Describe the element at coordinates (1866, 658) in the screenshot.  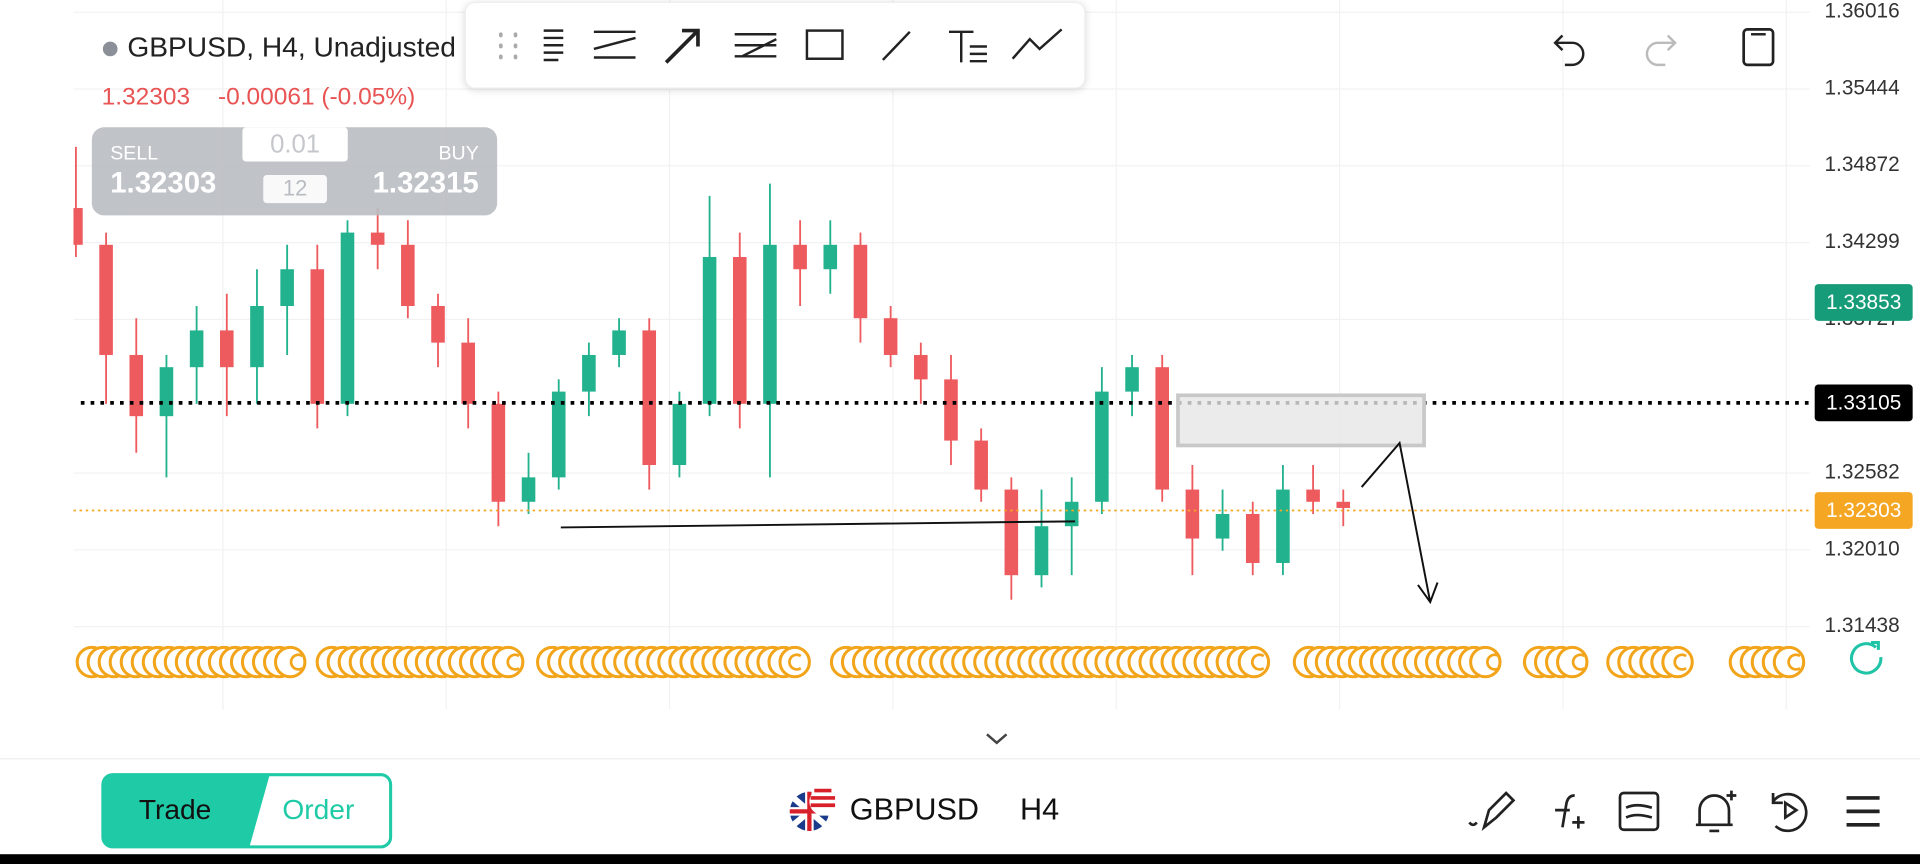
I see `reset-view-button` at that location.